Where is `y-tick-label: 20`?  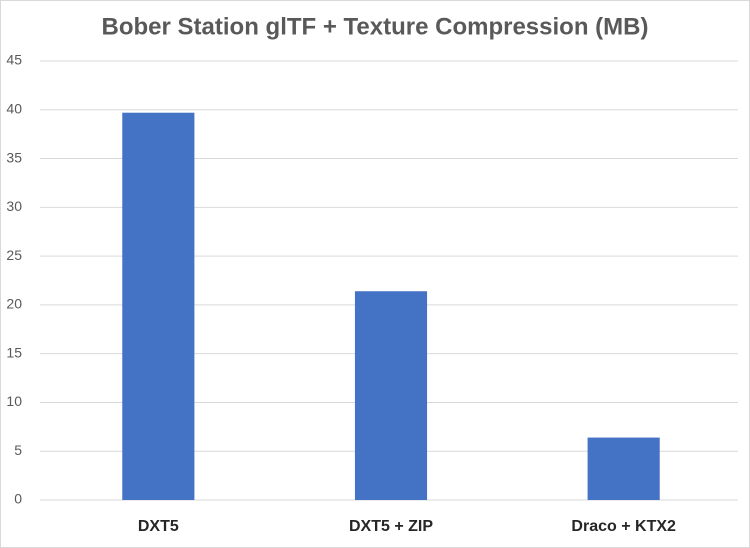 y-tick-label: 20 is located at coordinates (14, 304).